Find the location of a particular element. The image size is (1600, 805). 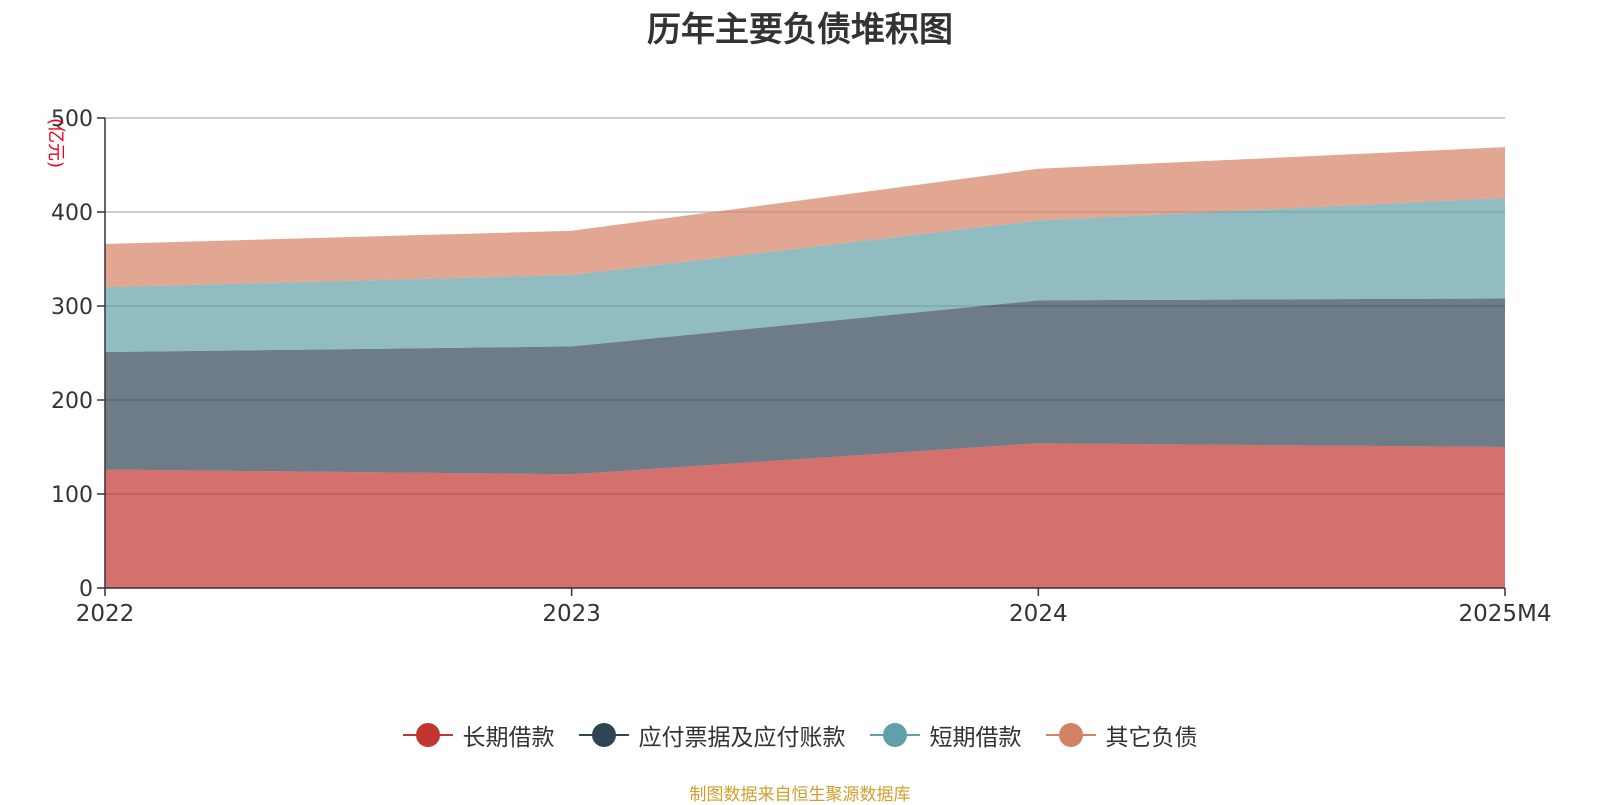

x-tick-label: 2025M4 is located at coordinates (1504, 614).